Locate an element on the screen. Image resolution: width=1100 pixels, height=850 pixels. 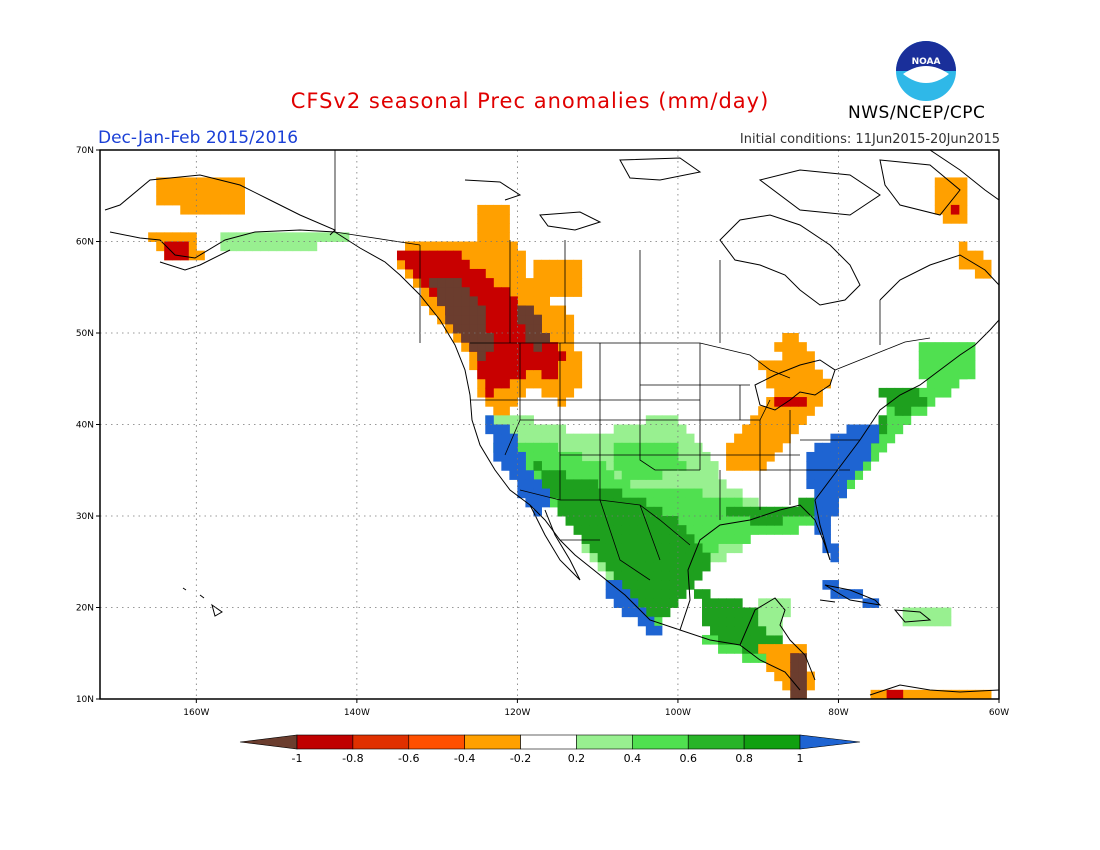
lon-tick-label: 100W is located at coordinates (678, 713).